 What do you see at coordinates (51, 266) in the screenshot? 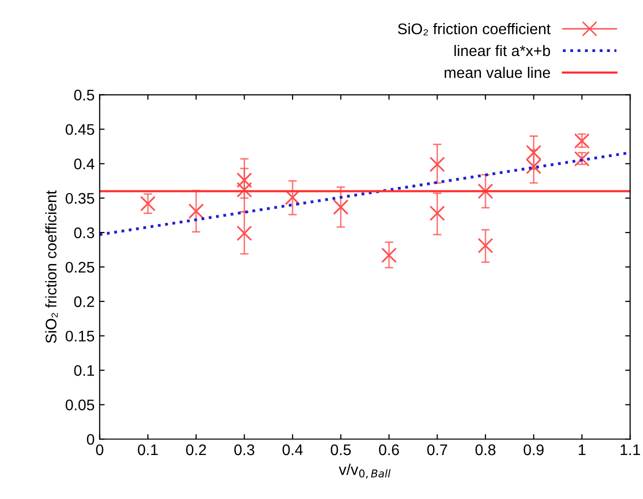
I see `y-axis-title: SiO₂ friction coefficient` at bounding box center [51, 266].